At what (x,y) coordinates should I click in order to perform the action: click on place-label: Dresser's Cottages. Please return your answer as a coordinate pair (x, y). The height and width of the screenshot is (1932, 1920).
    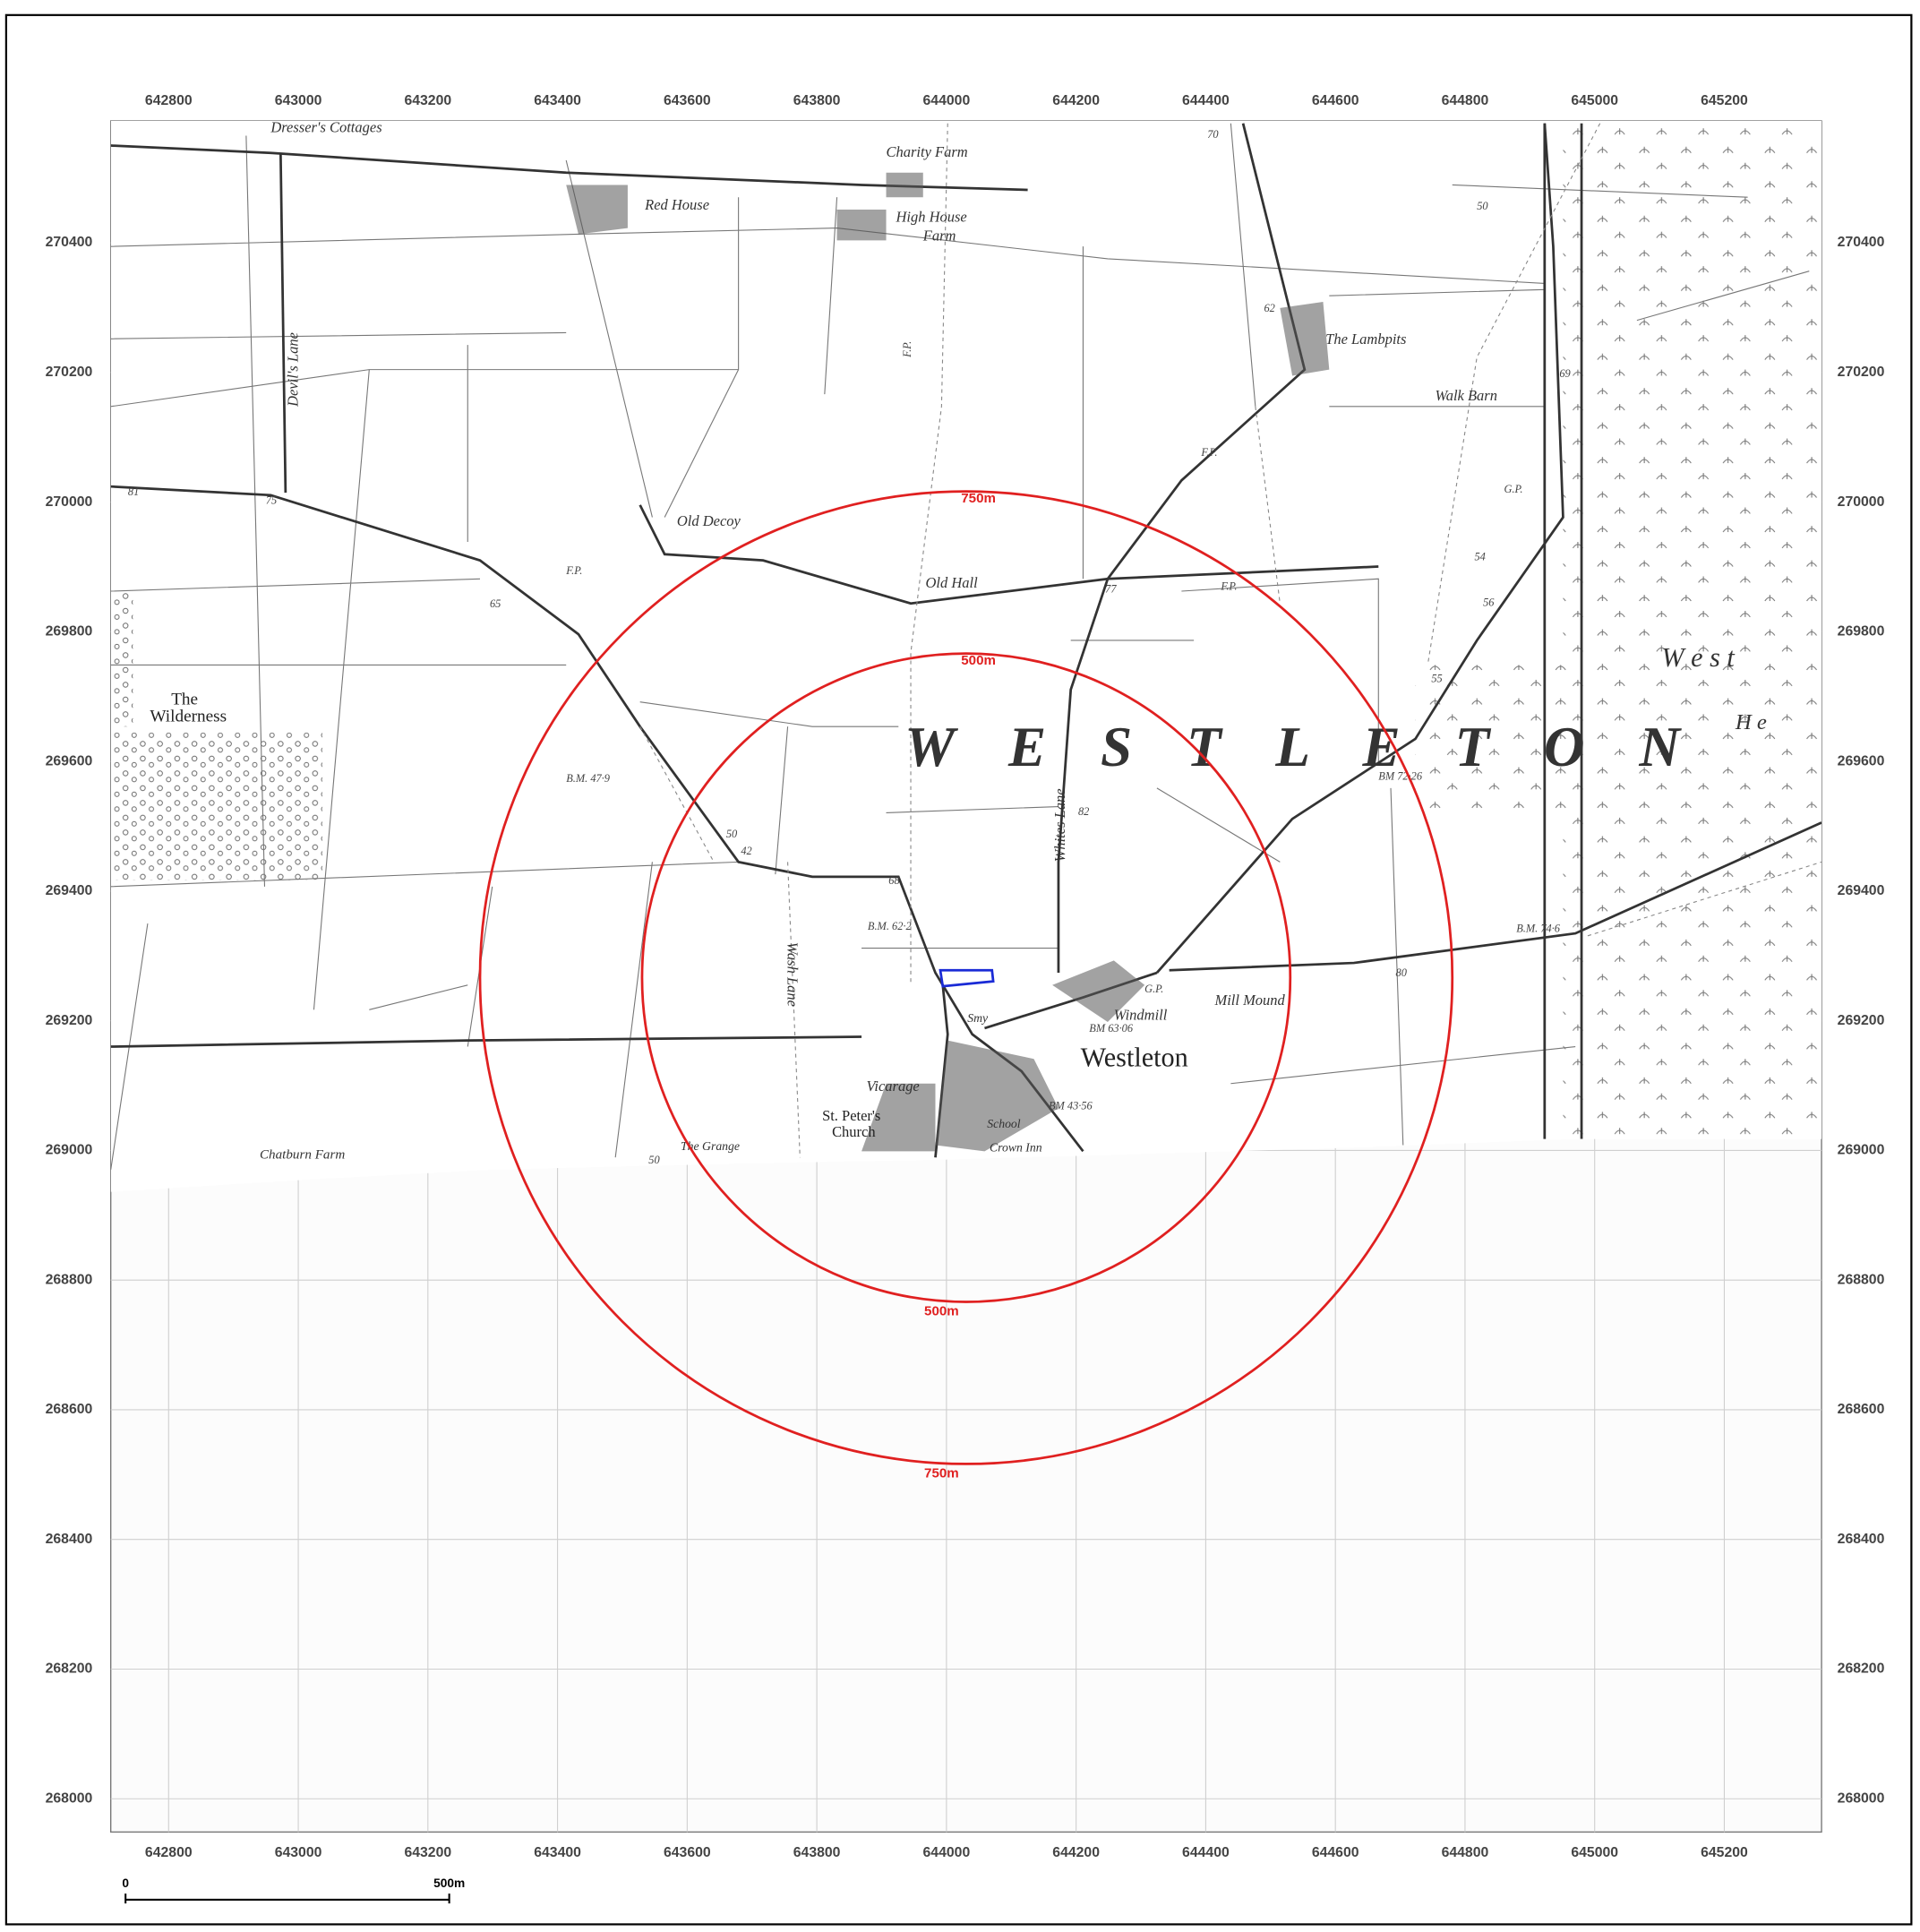
    Looking at the image, I should click on (326, 126).